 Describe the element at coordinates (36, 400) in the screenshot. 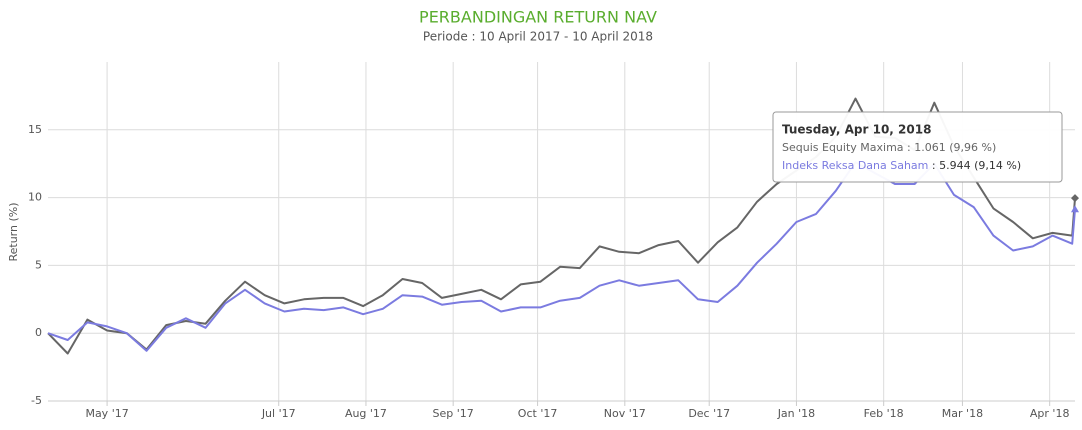

I see `y-tick-label: -5` at that location.